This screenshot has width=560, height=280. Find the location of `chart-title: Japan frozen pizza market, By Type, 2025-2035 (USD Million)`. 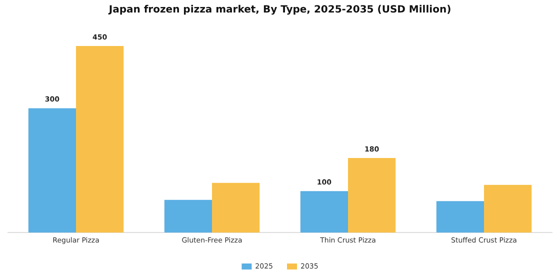

chart-title: Japan frozen pizza market, By Type, 2025-2035 (USD Million) is located at coordinates (280, 10).